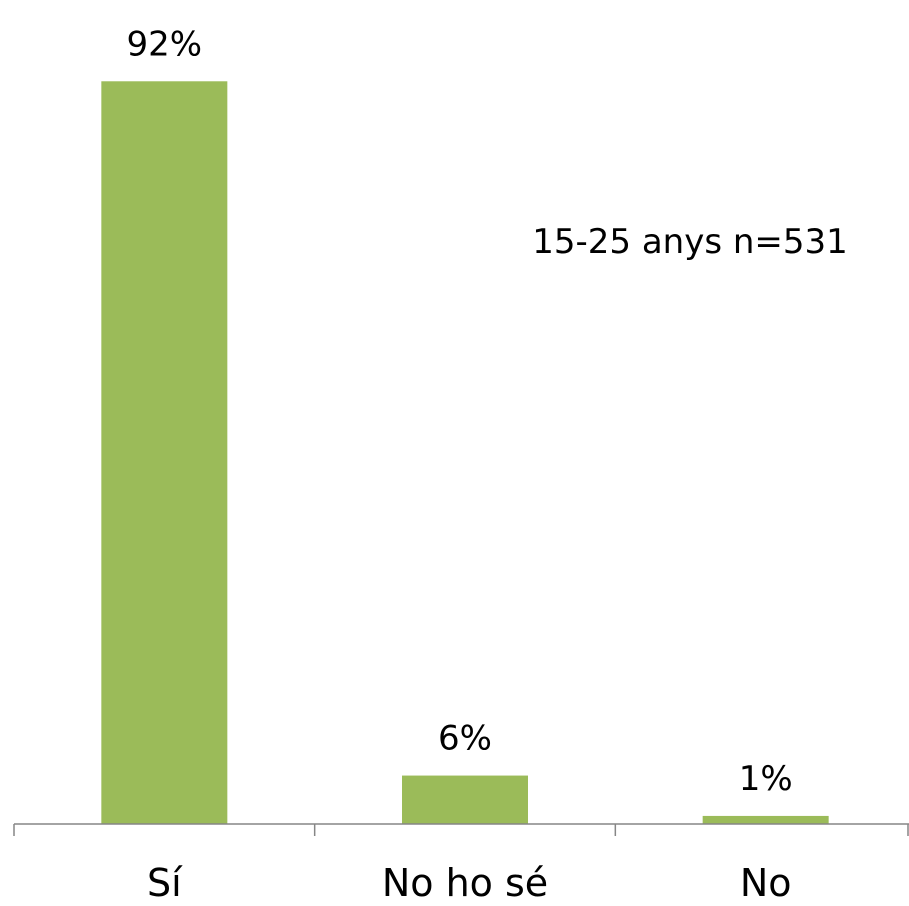  I want to click on value-label-si: 92%, so click(165, 44).